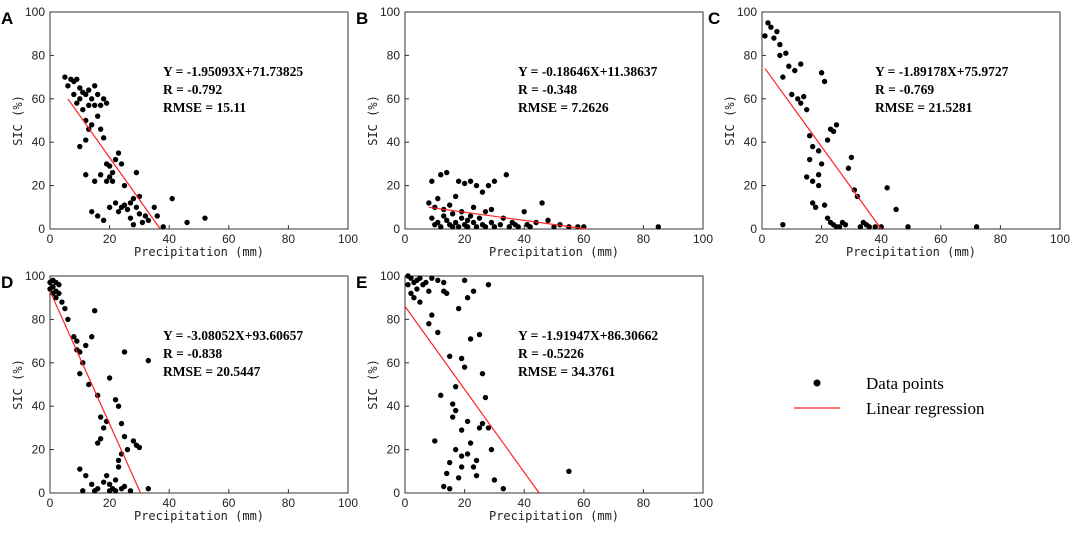 This screenshot has height=536, width=1072. What do you see at coordinates (212, 371) in the screenshot?
I see `rmse-label: RMSE = 20.5447` at bounding box center [212, 371].